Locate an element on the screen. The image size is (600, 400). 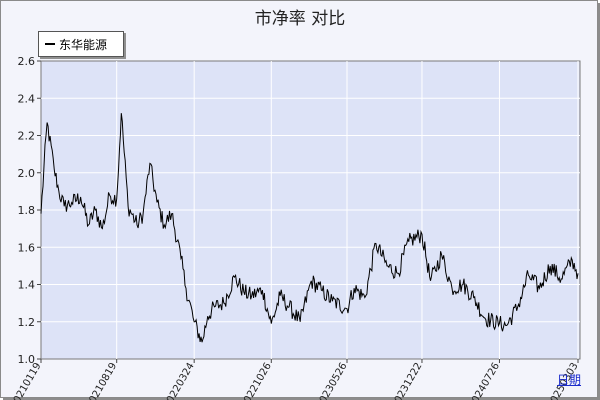
chart-title: 市净率 对比 is located at coordinates (300, 19).